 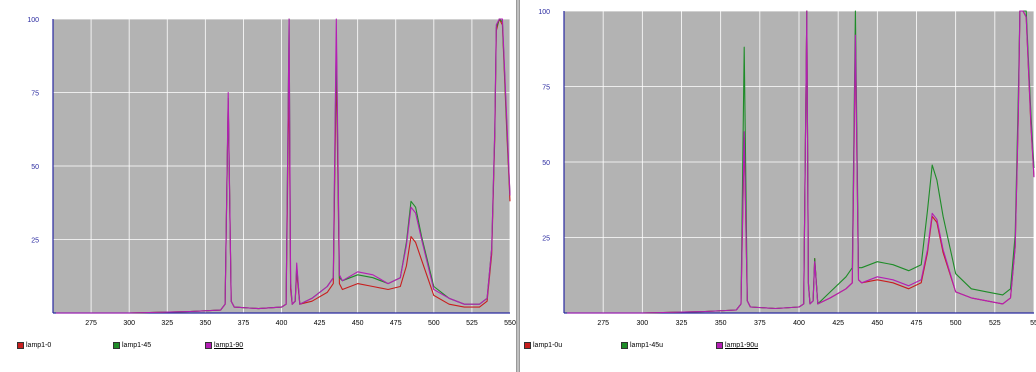 I want to click on legend-item-lamp1-0: lamp1-0, so click(x=34, y=345).